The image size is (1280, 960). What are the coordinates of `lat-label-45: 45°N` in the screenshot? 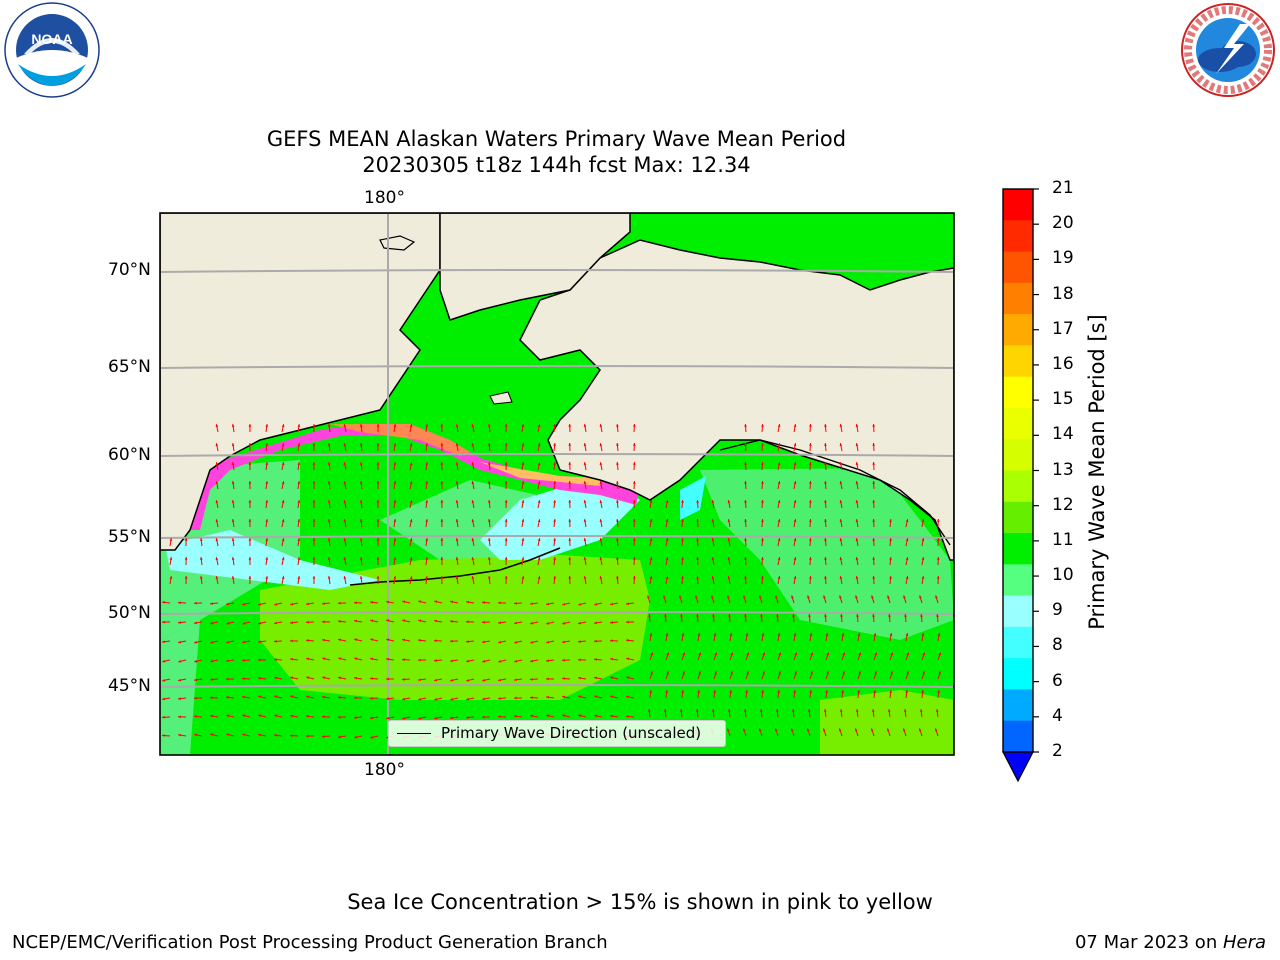 It's located at (129, 686).